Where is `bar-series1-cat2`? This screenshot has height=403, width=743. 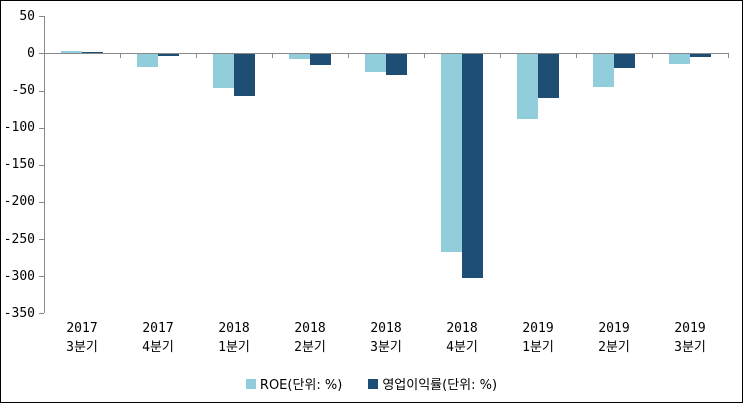 bar-series1-cat2 is located at coordinates (147, 60).